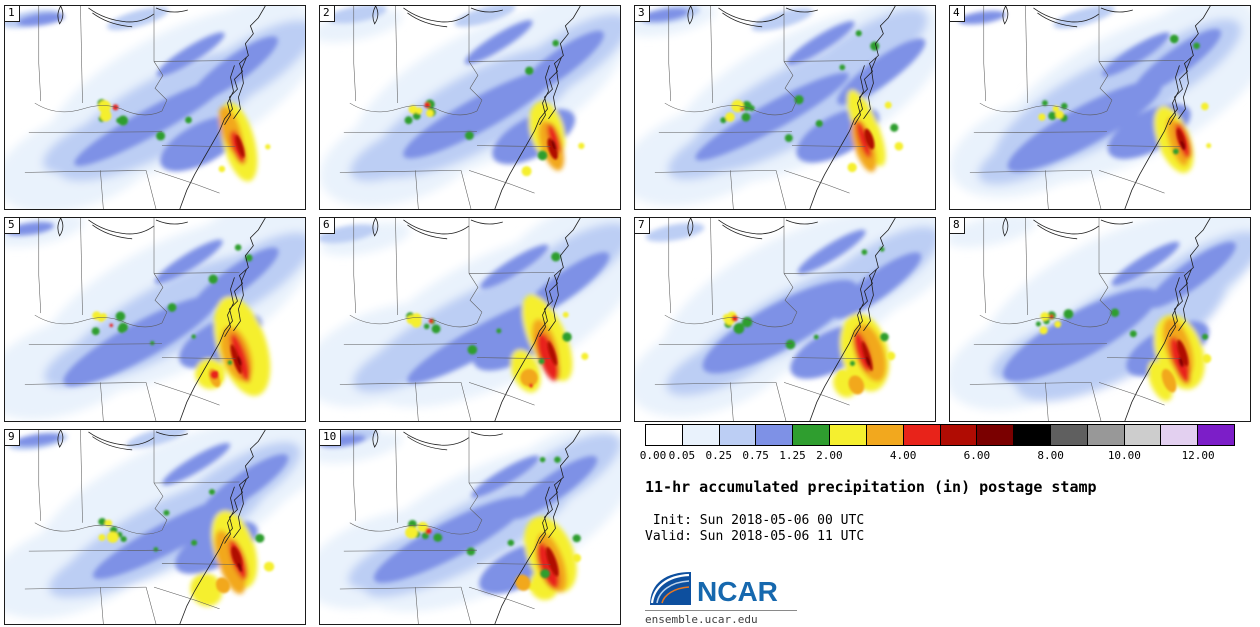 This screenshot has height=627, width=1260. What do you see at coordinates (829, 455) in the screenshot?
I see `colorbar-tick: 2.00` at bounding box center [829, 455].